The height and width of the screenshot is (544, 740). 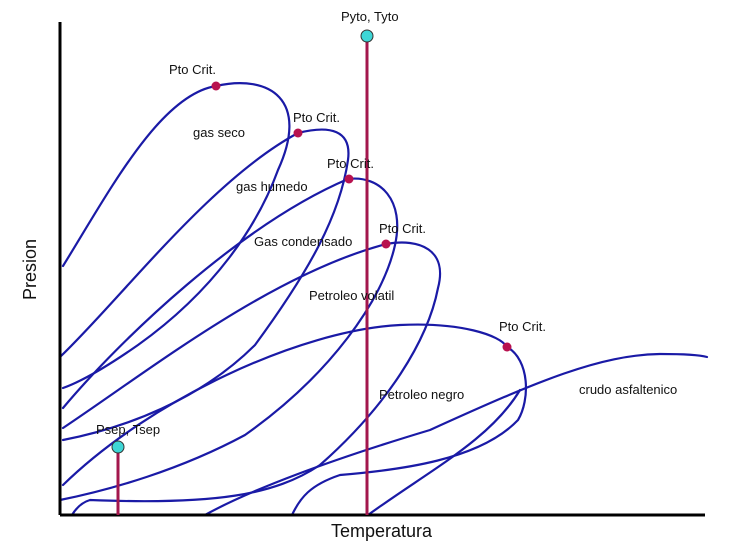 What do you see at coordinates (128, 429) in the screenshot?
I see `separator-point-label: Psep, Tsep` at bounding box center [128, 429].